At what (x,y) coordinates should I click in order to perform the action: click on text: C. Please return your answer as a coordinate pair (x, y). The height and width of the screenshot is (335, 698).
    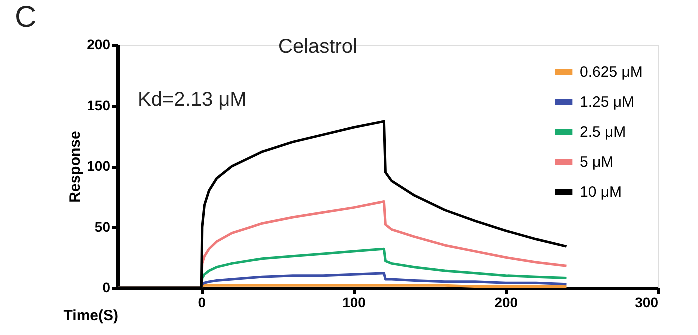
    Looking at the image, I should click on (26, 17).